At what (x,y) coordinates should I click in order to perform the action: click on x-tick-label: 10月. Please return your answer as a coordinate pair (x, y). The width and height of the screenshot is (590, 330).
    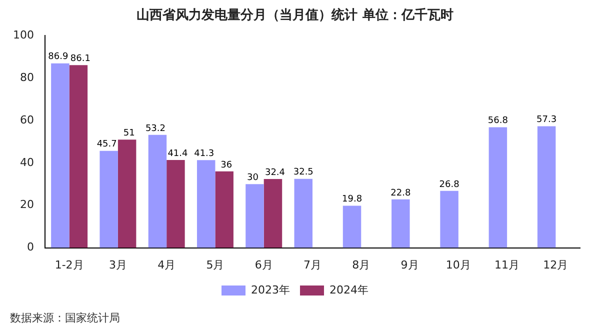
    Looking at the image, I should click on (458, 265).